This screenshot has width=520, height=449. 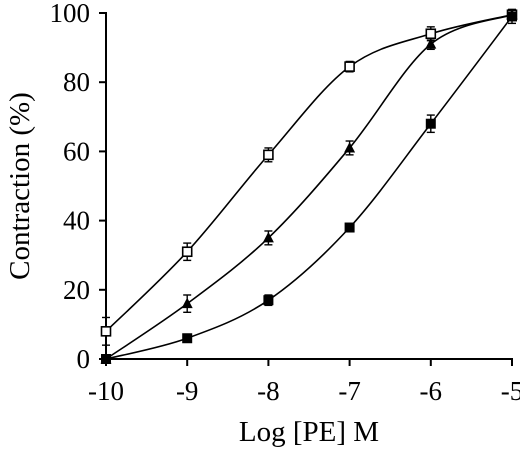 I want to click on y-tick-label: 20, so click(x=76, y=290).